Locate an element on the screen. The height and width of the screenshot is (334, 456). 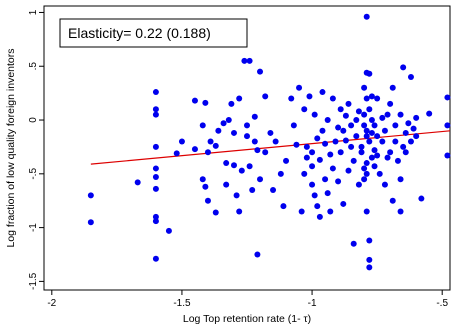
y-tick-label: .5 is located at coordinates (33, 66).